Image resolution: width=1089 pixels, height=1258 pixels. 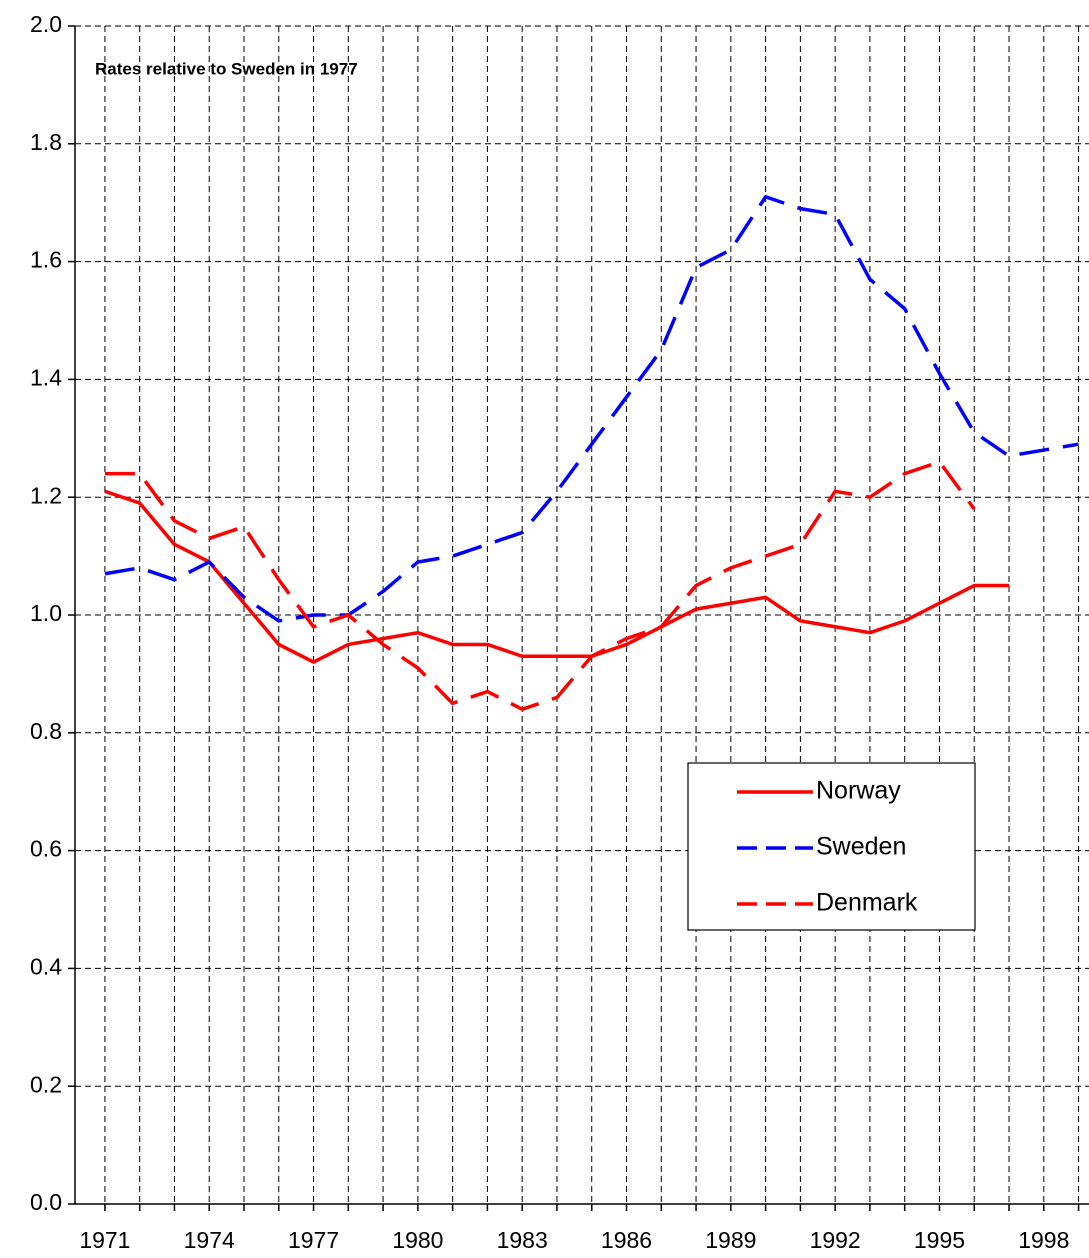 What do you see at coordinates (209, 1240) in the screenshot?
I see `x-tick-label: 1974` at bounding box center [209, 1240].